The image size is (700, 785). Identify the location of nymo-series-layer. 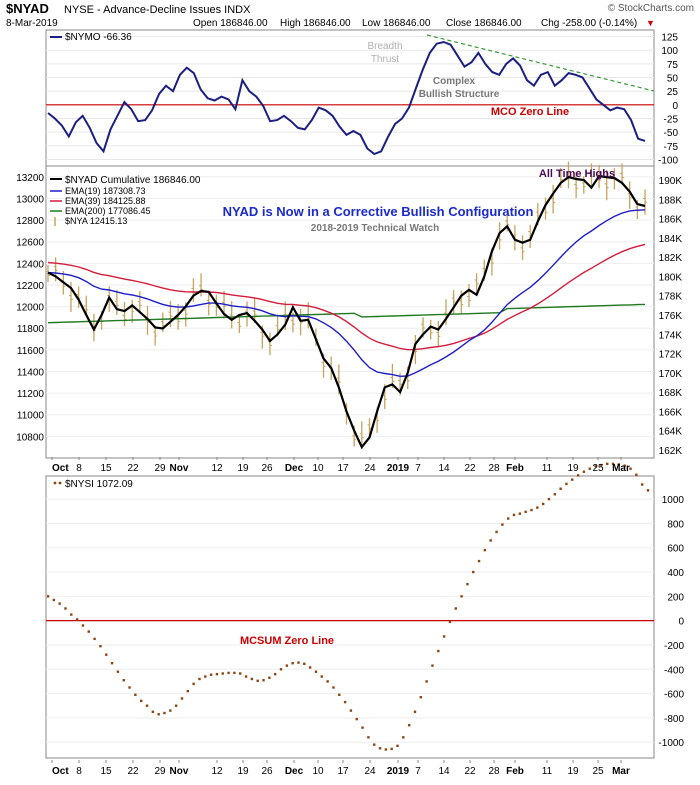
(346, 98).